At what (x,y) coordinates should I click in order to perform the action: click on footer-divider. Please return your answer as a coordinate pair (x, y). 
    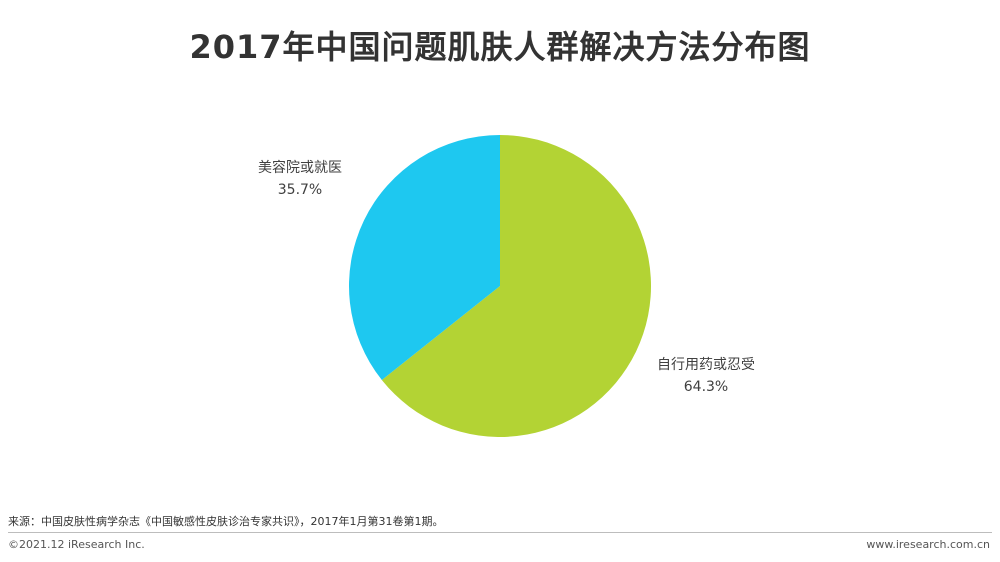
    Looking at the image, I should click on (500, 532).